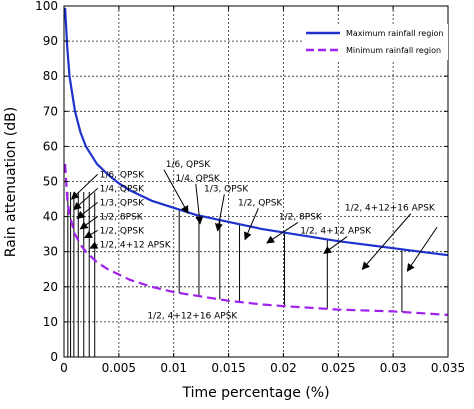 The height and width of the screenshot is (409, 474). Describe the element at coordinates (54, 357) in the screenshot. I see `y-tick-label: 0` at that location.